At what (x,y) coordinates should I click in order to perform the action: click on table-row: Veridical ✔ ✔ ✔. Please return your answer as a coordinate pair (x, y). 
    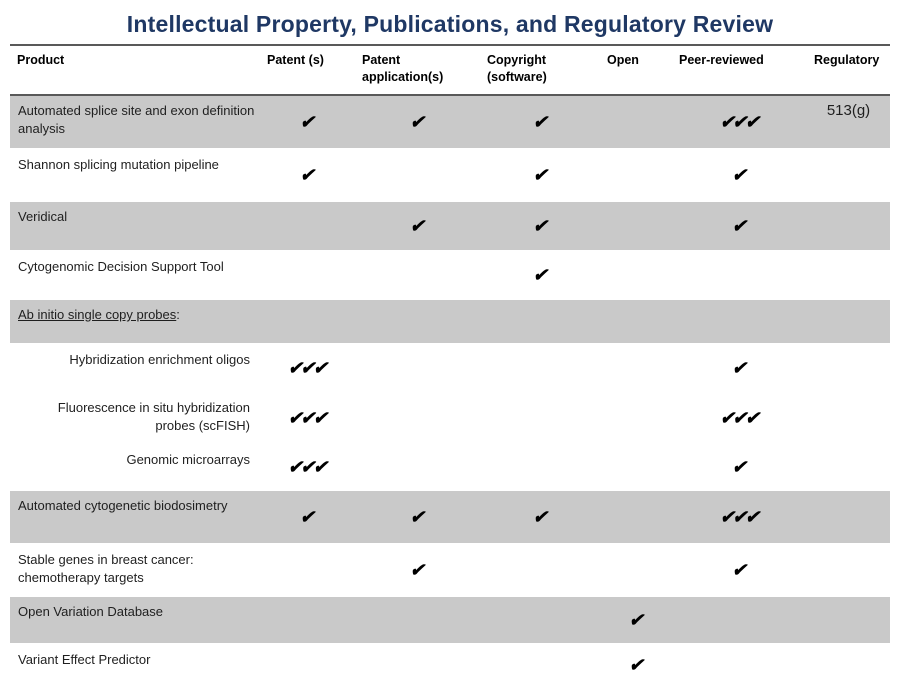
    Looking at the image, I should click on (450, 227).